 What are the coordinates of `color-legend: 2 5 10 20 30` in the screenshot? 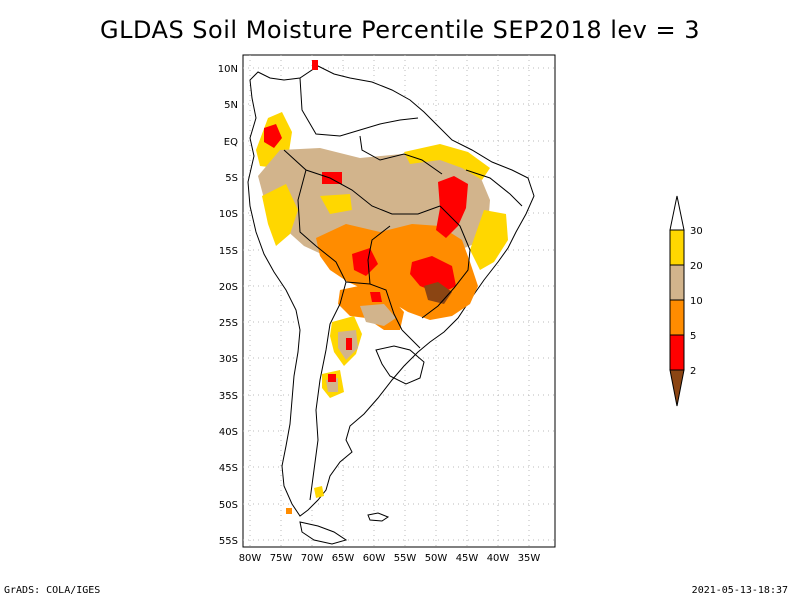 It's located at (686, 301).